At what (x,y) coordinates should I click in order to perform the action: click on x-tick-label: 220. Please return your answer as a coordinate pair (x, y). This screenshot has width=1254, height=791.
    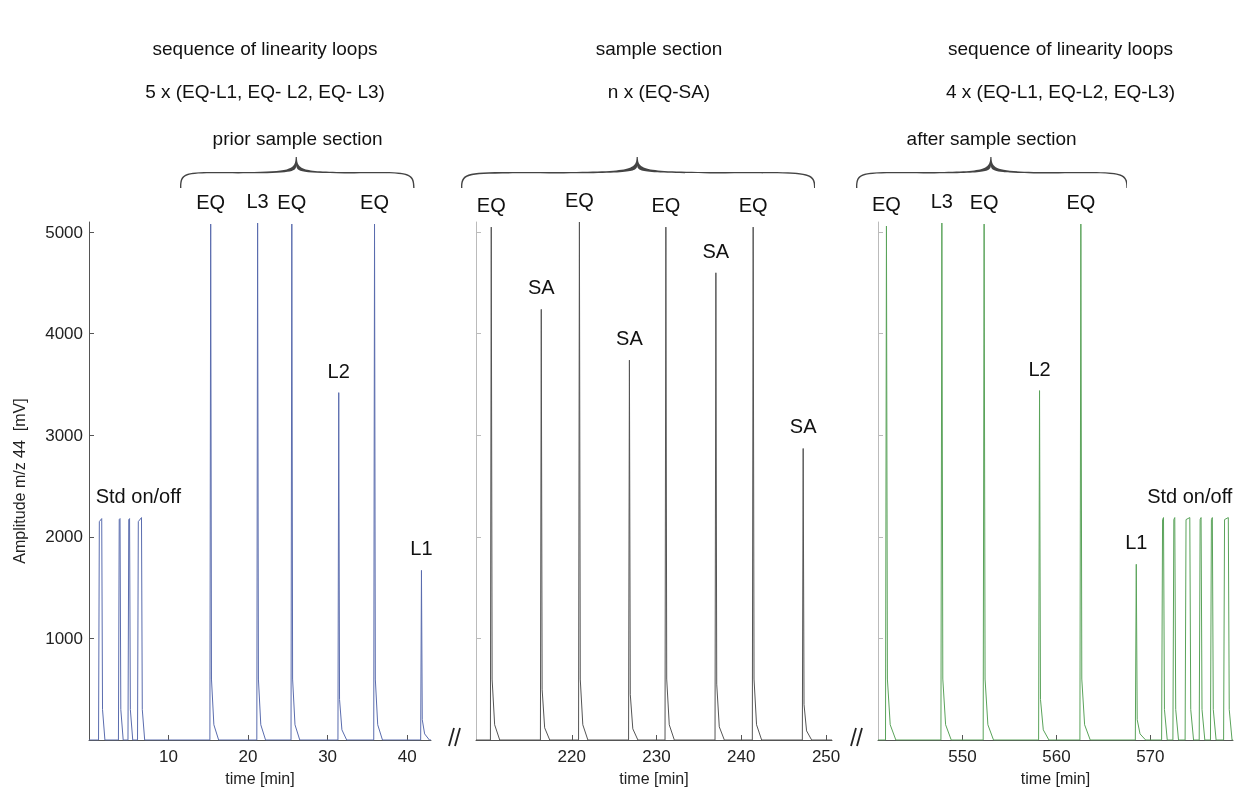
    Looking at the image, I should click on (571, 756).